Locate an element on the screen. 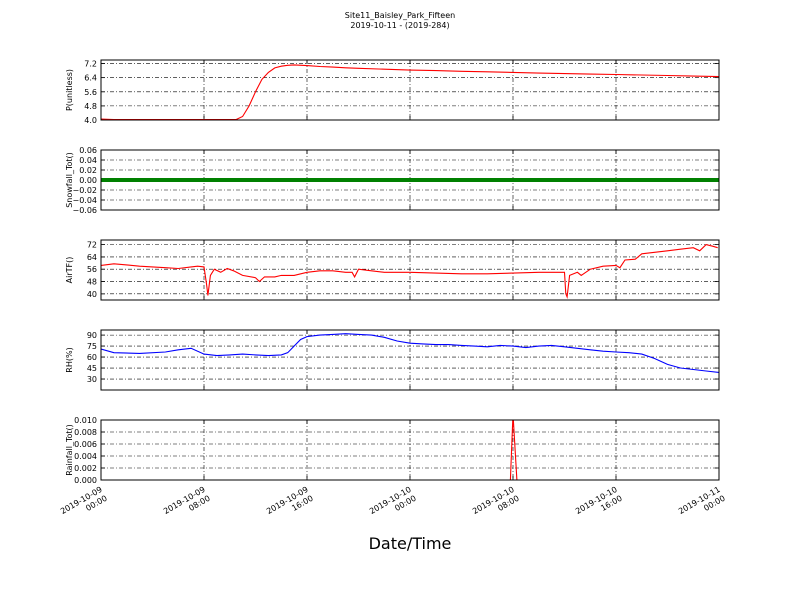 This screenshot has height=600, width=800. y-tick-label: 60 is located at coordinates (92, 357).